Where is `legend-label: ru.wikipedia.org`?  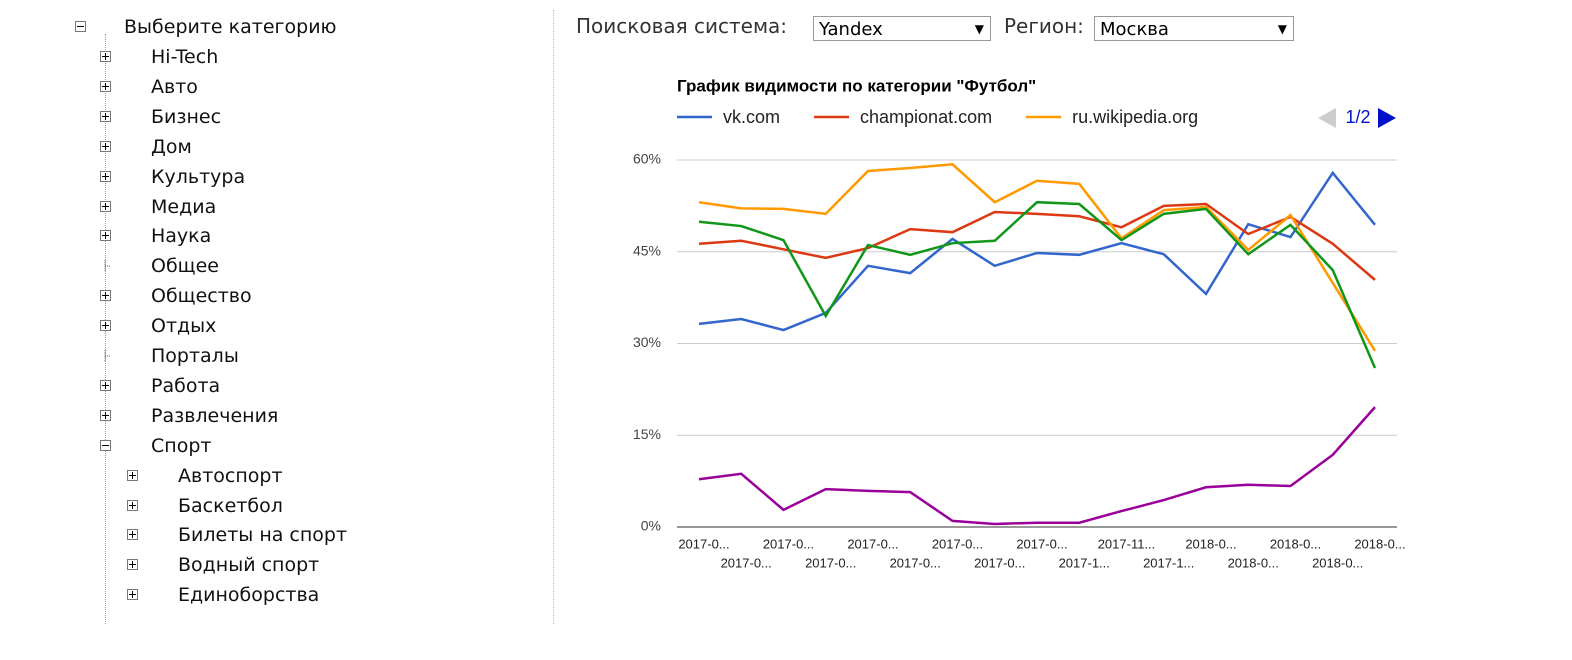
legend-label: ru.wikipedia.org is located at coordinates (1135, 117).